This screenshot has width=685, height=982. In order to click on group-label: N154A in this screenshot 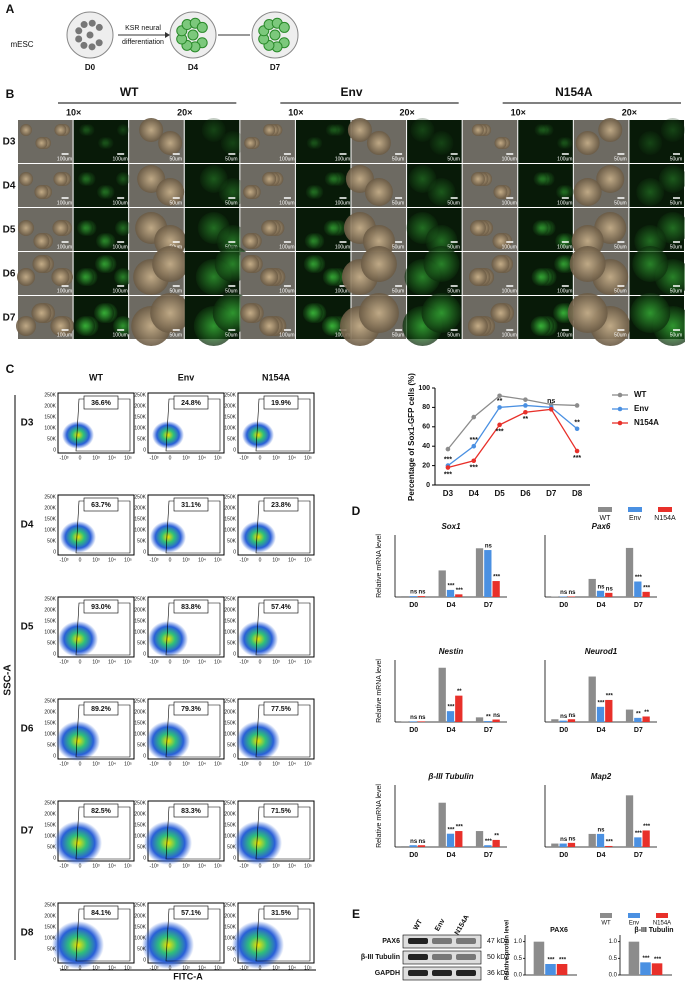, I will do `click(276, 377)`.